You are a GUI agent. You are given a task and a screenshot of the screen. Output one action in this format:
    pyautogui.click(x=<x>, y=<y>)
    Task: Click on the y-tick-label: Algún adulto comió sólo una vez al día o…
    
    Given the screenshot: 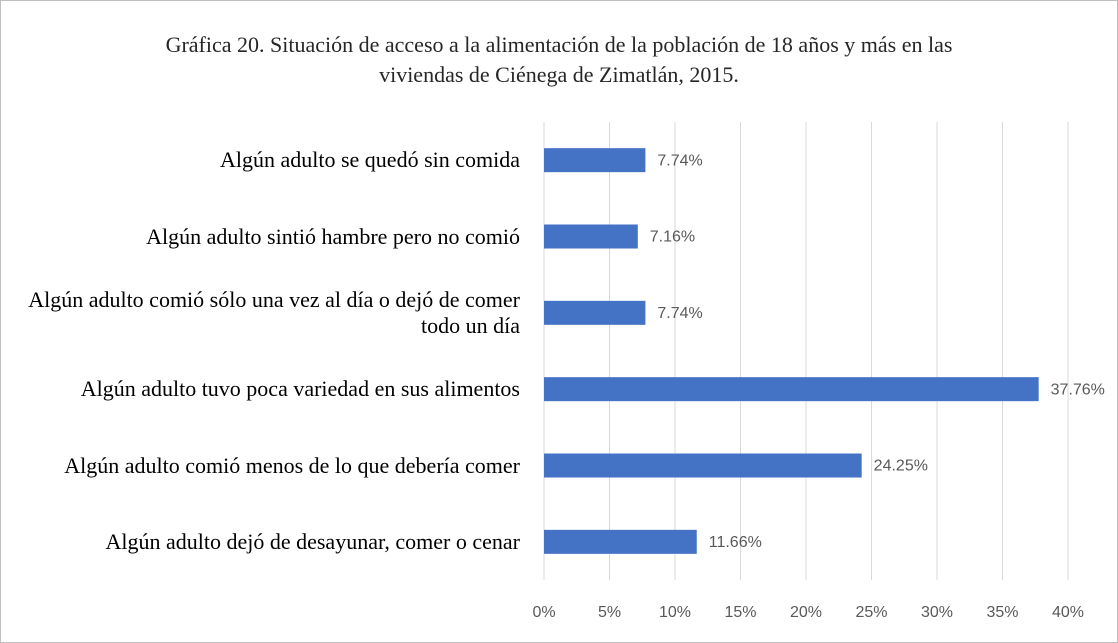 What is the action you would take?
    pyautogui.click(x=274, y=312)
    